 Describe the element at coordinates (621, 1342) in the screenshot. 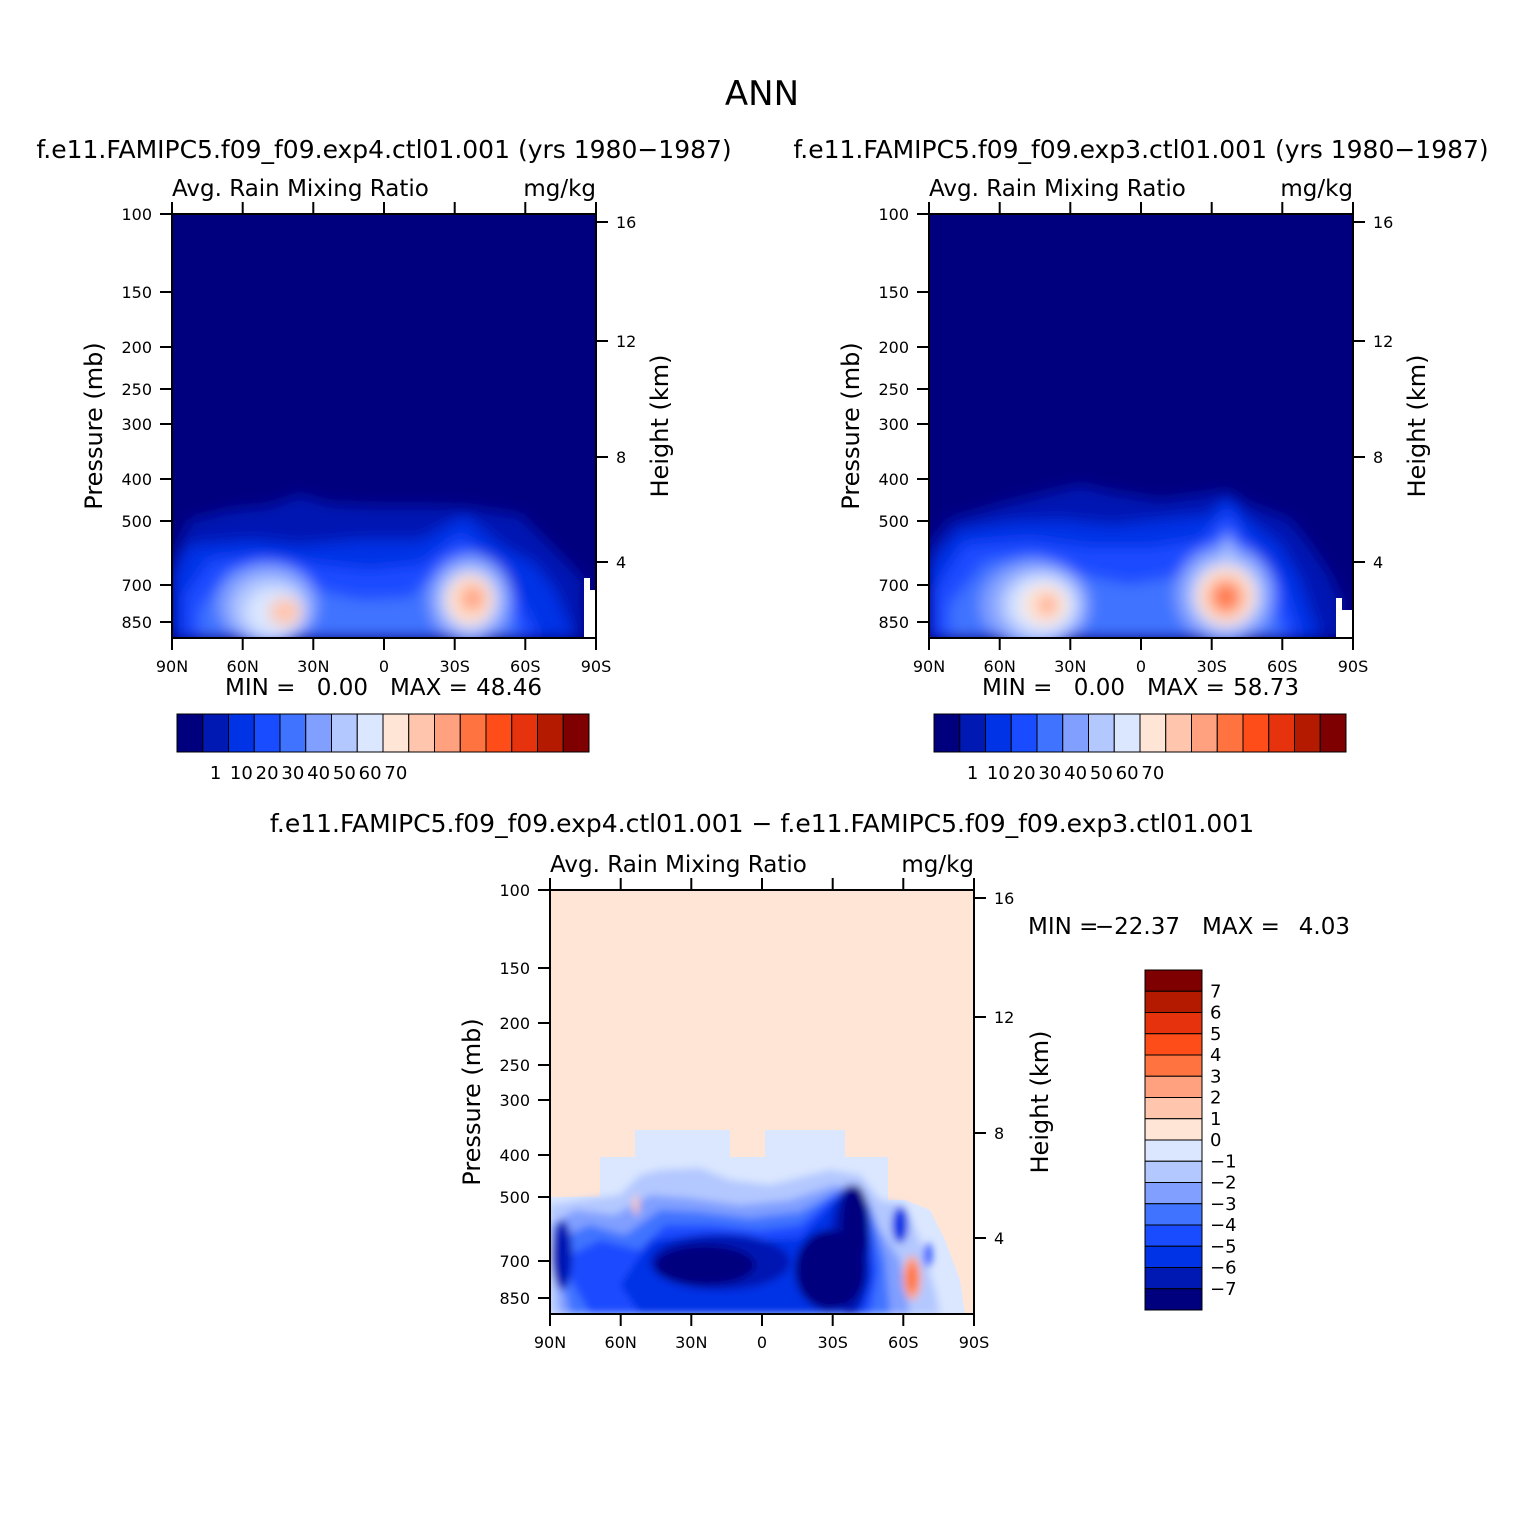

I see `panel3-xtick: 60N` at that location.